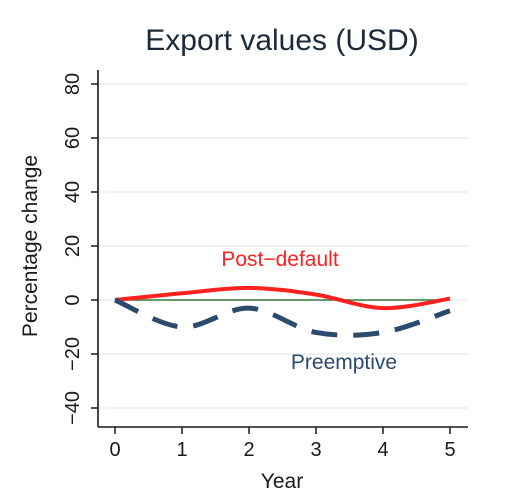 The height and width of the screenshot is (503, 511). I want to click on y-axis-ticks: −40 −20 0 20 40 60 80, so click(80, 249).